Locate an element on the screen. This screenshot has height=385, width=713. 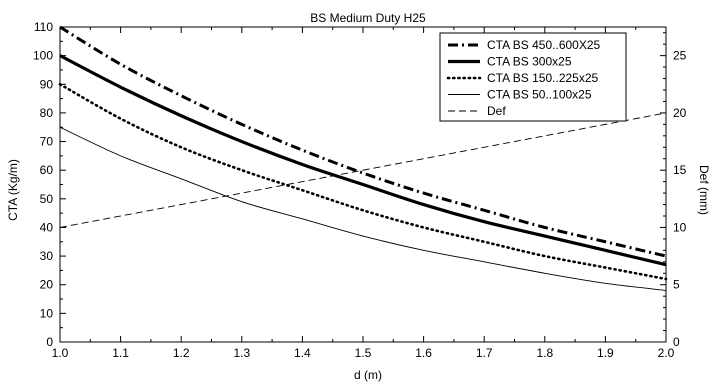
x-tick-label: 1.5 is located at coordinates (363, 353).